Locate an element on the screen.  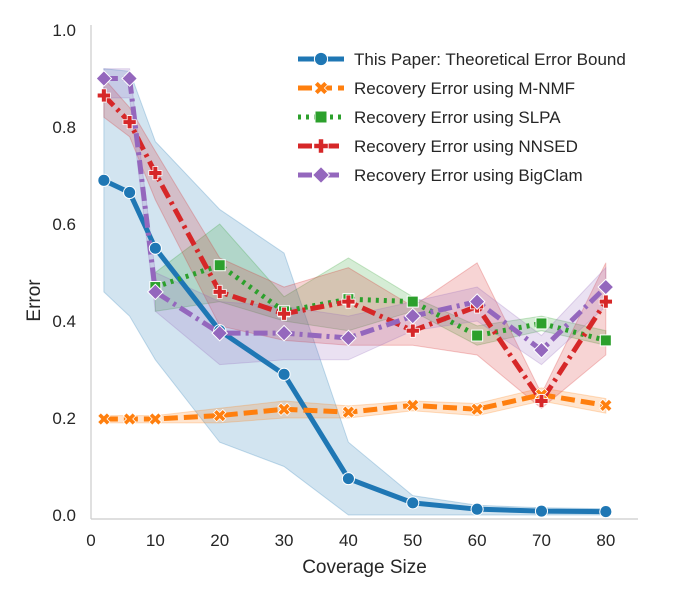
x-tick-label: 20 is located at coordinates (219, 540).